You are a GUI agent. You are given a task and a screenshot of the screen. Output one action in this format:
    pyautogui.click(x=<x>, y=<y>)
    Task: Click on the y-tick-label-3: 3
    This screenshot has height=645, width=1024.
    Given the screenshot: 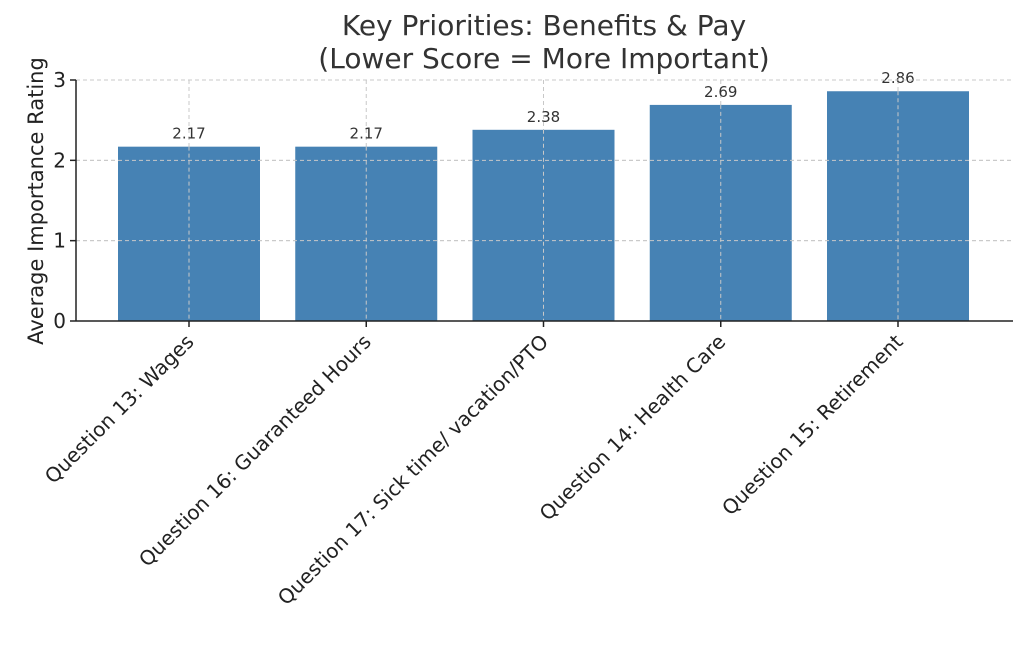 What is the action you would take?
    pyautogui.click(x=59, y=80)
    